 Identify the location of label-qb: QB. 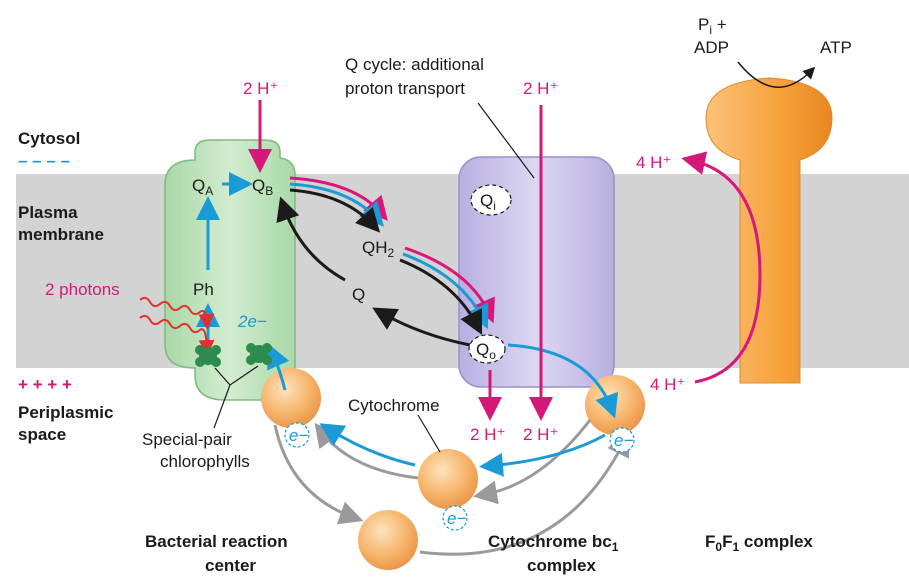
(262, 187).